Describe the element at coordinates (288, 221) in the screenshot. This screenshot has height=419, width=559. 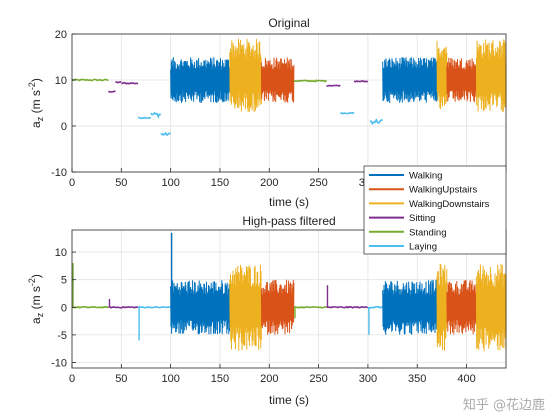
I see `title-highpass: High-pass filtered` at that location.